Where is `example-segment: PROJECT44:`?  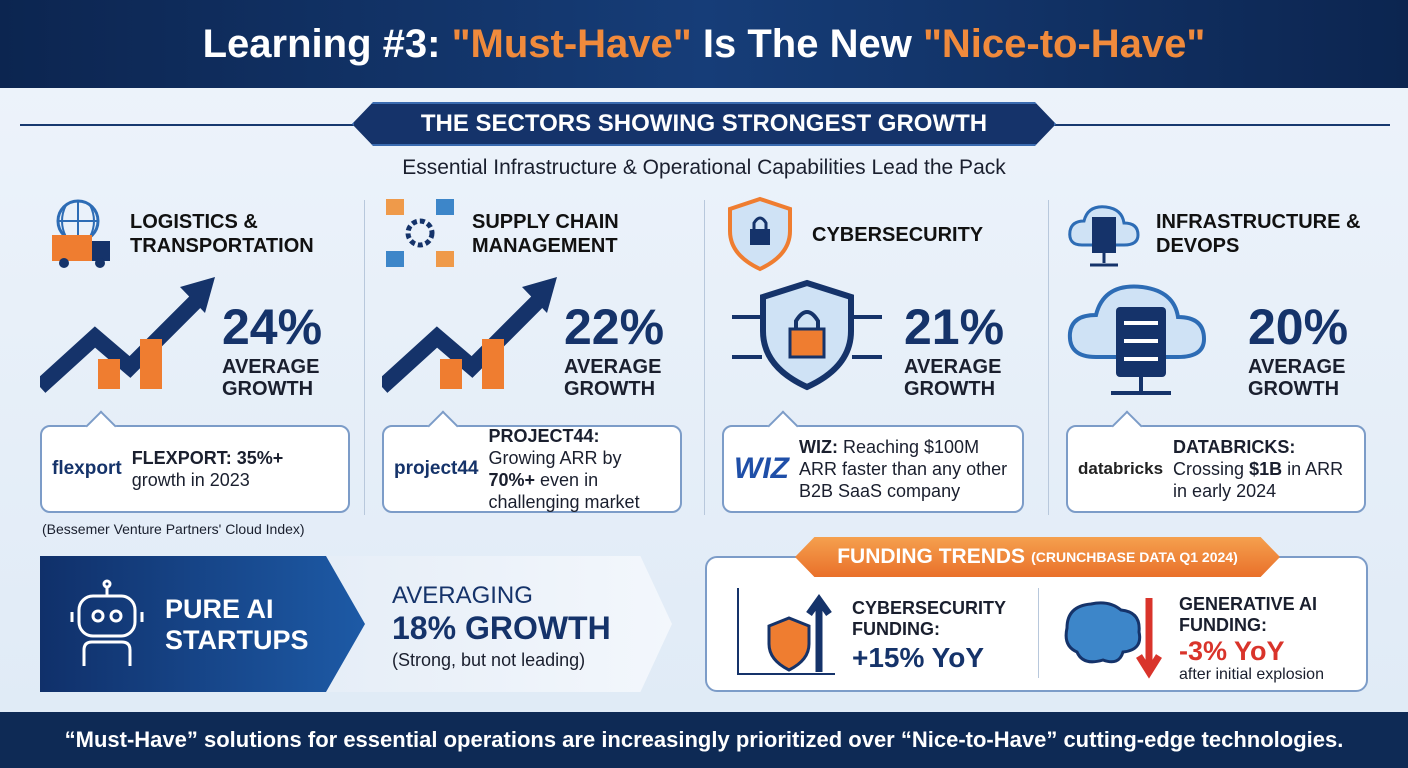 example-segment: PROJECT44: is located at coordinates (544, 436).